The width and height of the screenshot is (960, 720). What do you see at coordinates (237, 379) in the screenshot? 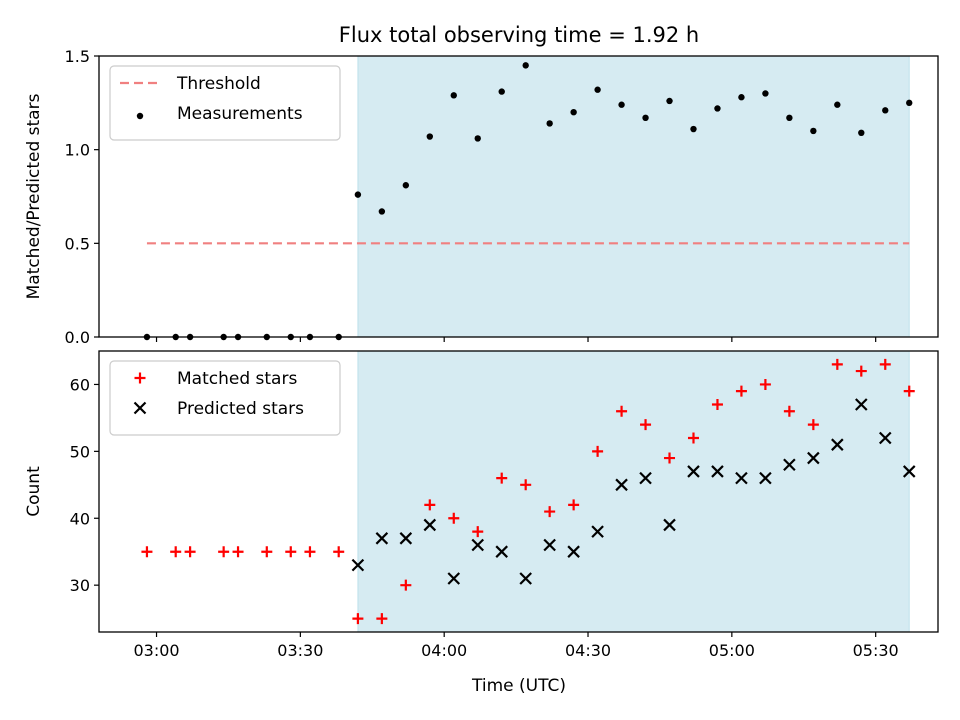
I see `legend-label: Matched stars` at bounding box center [237, 379].